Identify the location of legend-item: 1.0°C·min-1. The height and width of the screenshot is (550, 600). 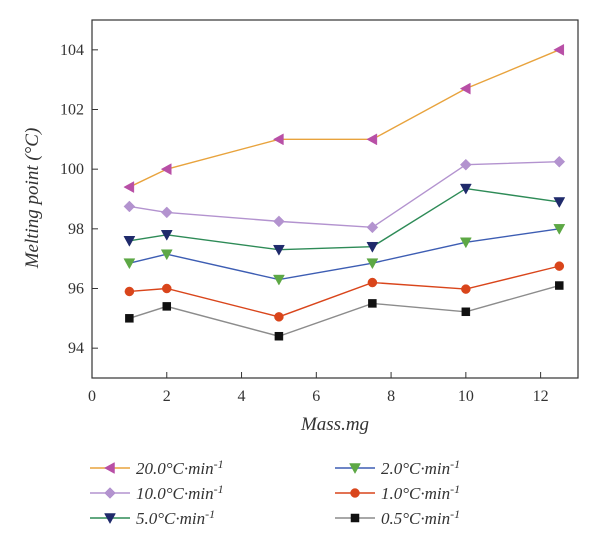
(397, 492).